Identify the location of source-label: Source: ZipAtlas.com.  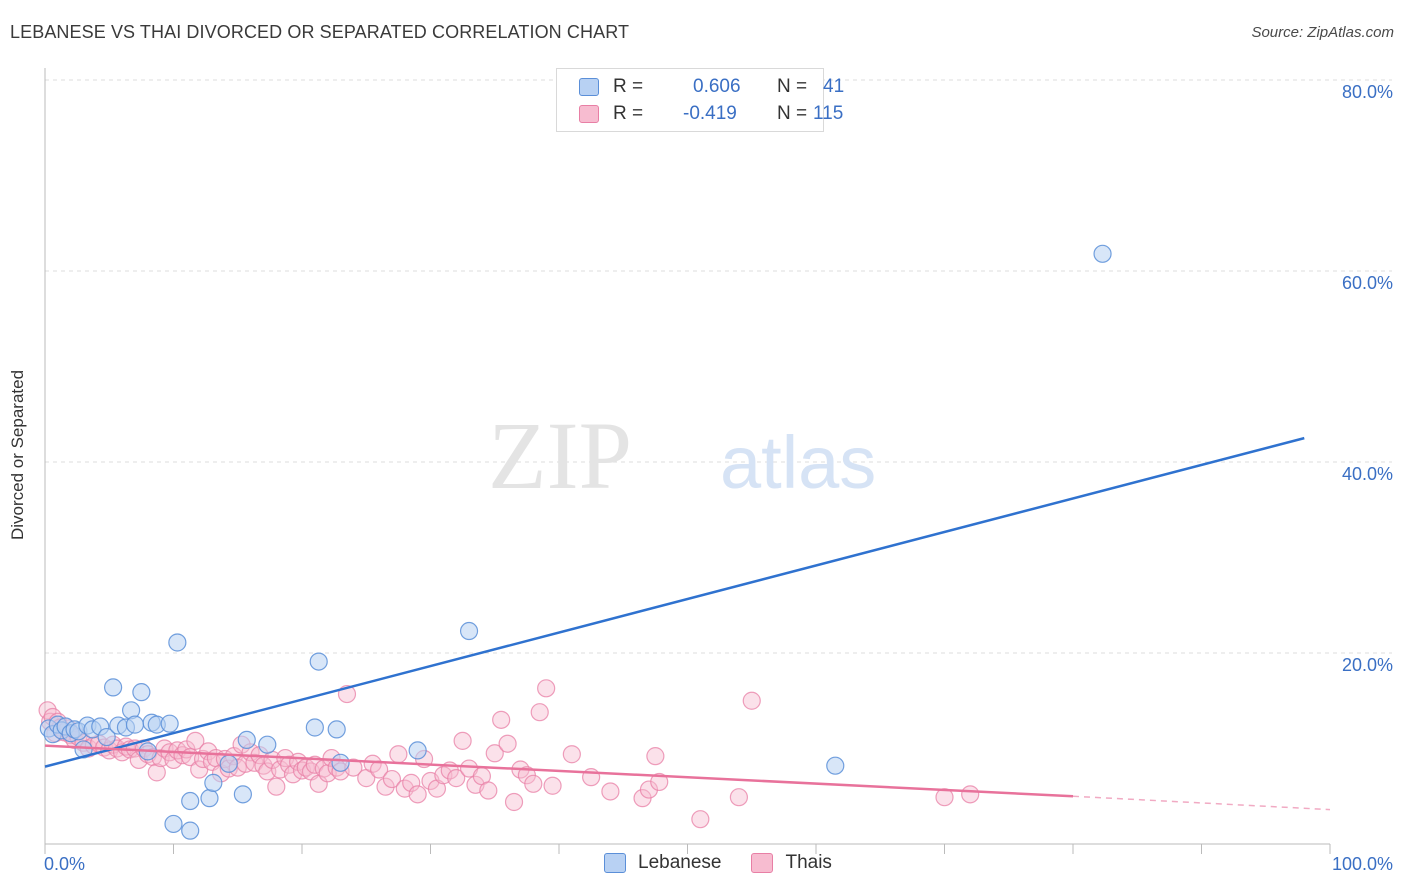
(1322, 32).